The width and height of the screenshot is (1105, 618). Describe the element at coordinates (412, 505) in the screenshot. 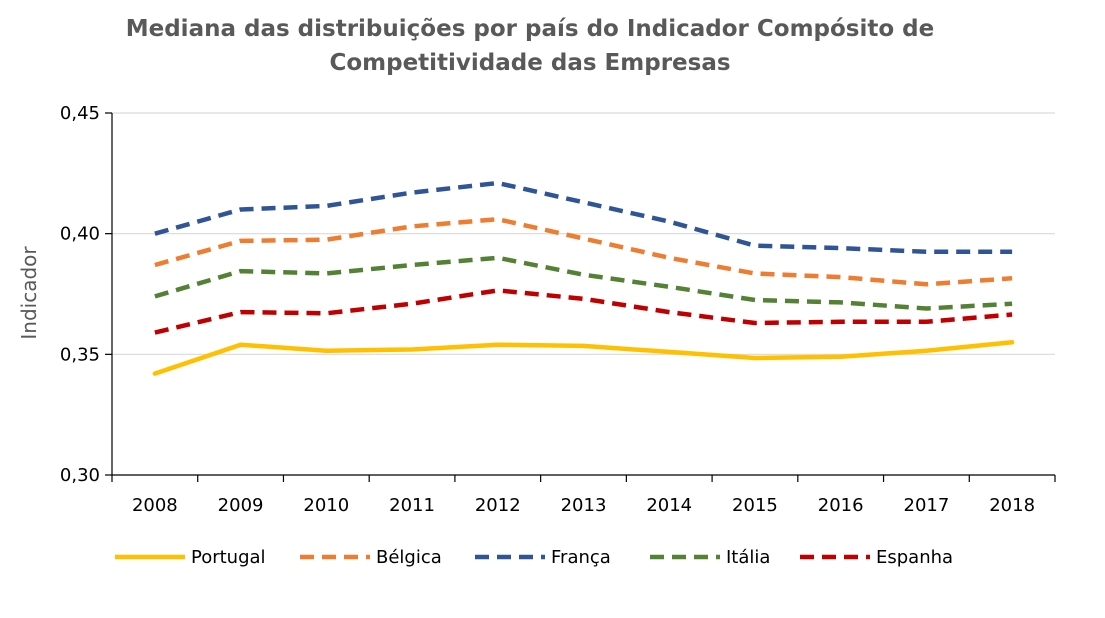

I see `x-tick-label: 2011` at that location.